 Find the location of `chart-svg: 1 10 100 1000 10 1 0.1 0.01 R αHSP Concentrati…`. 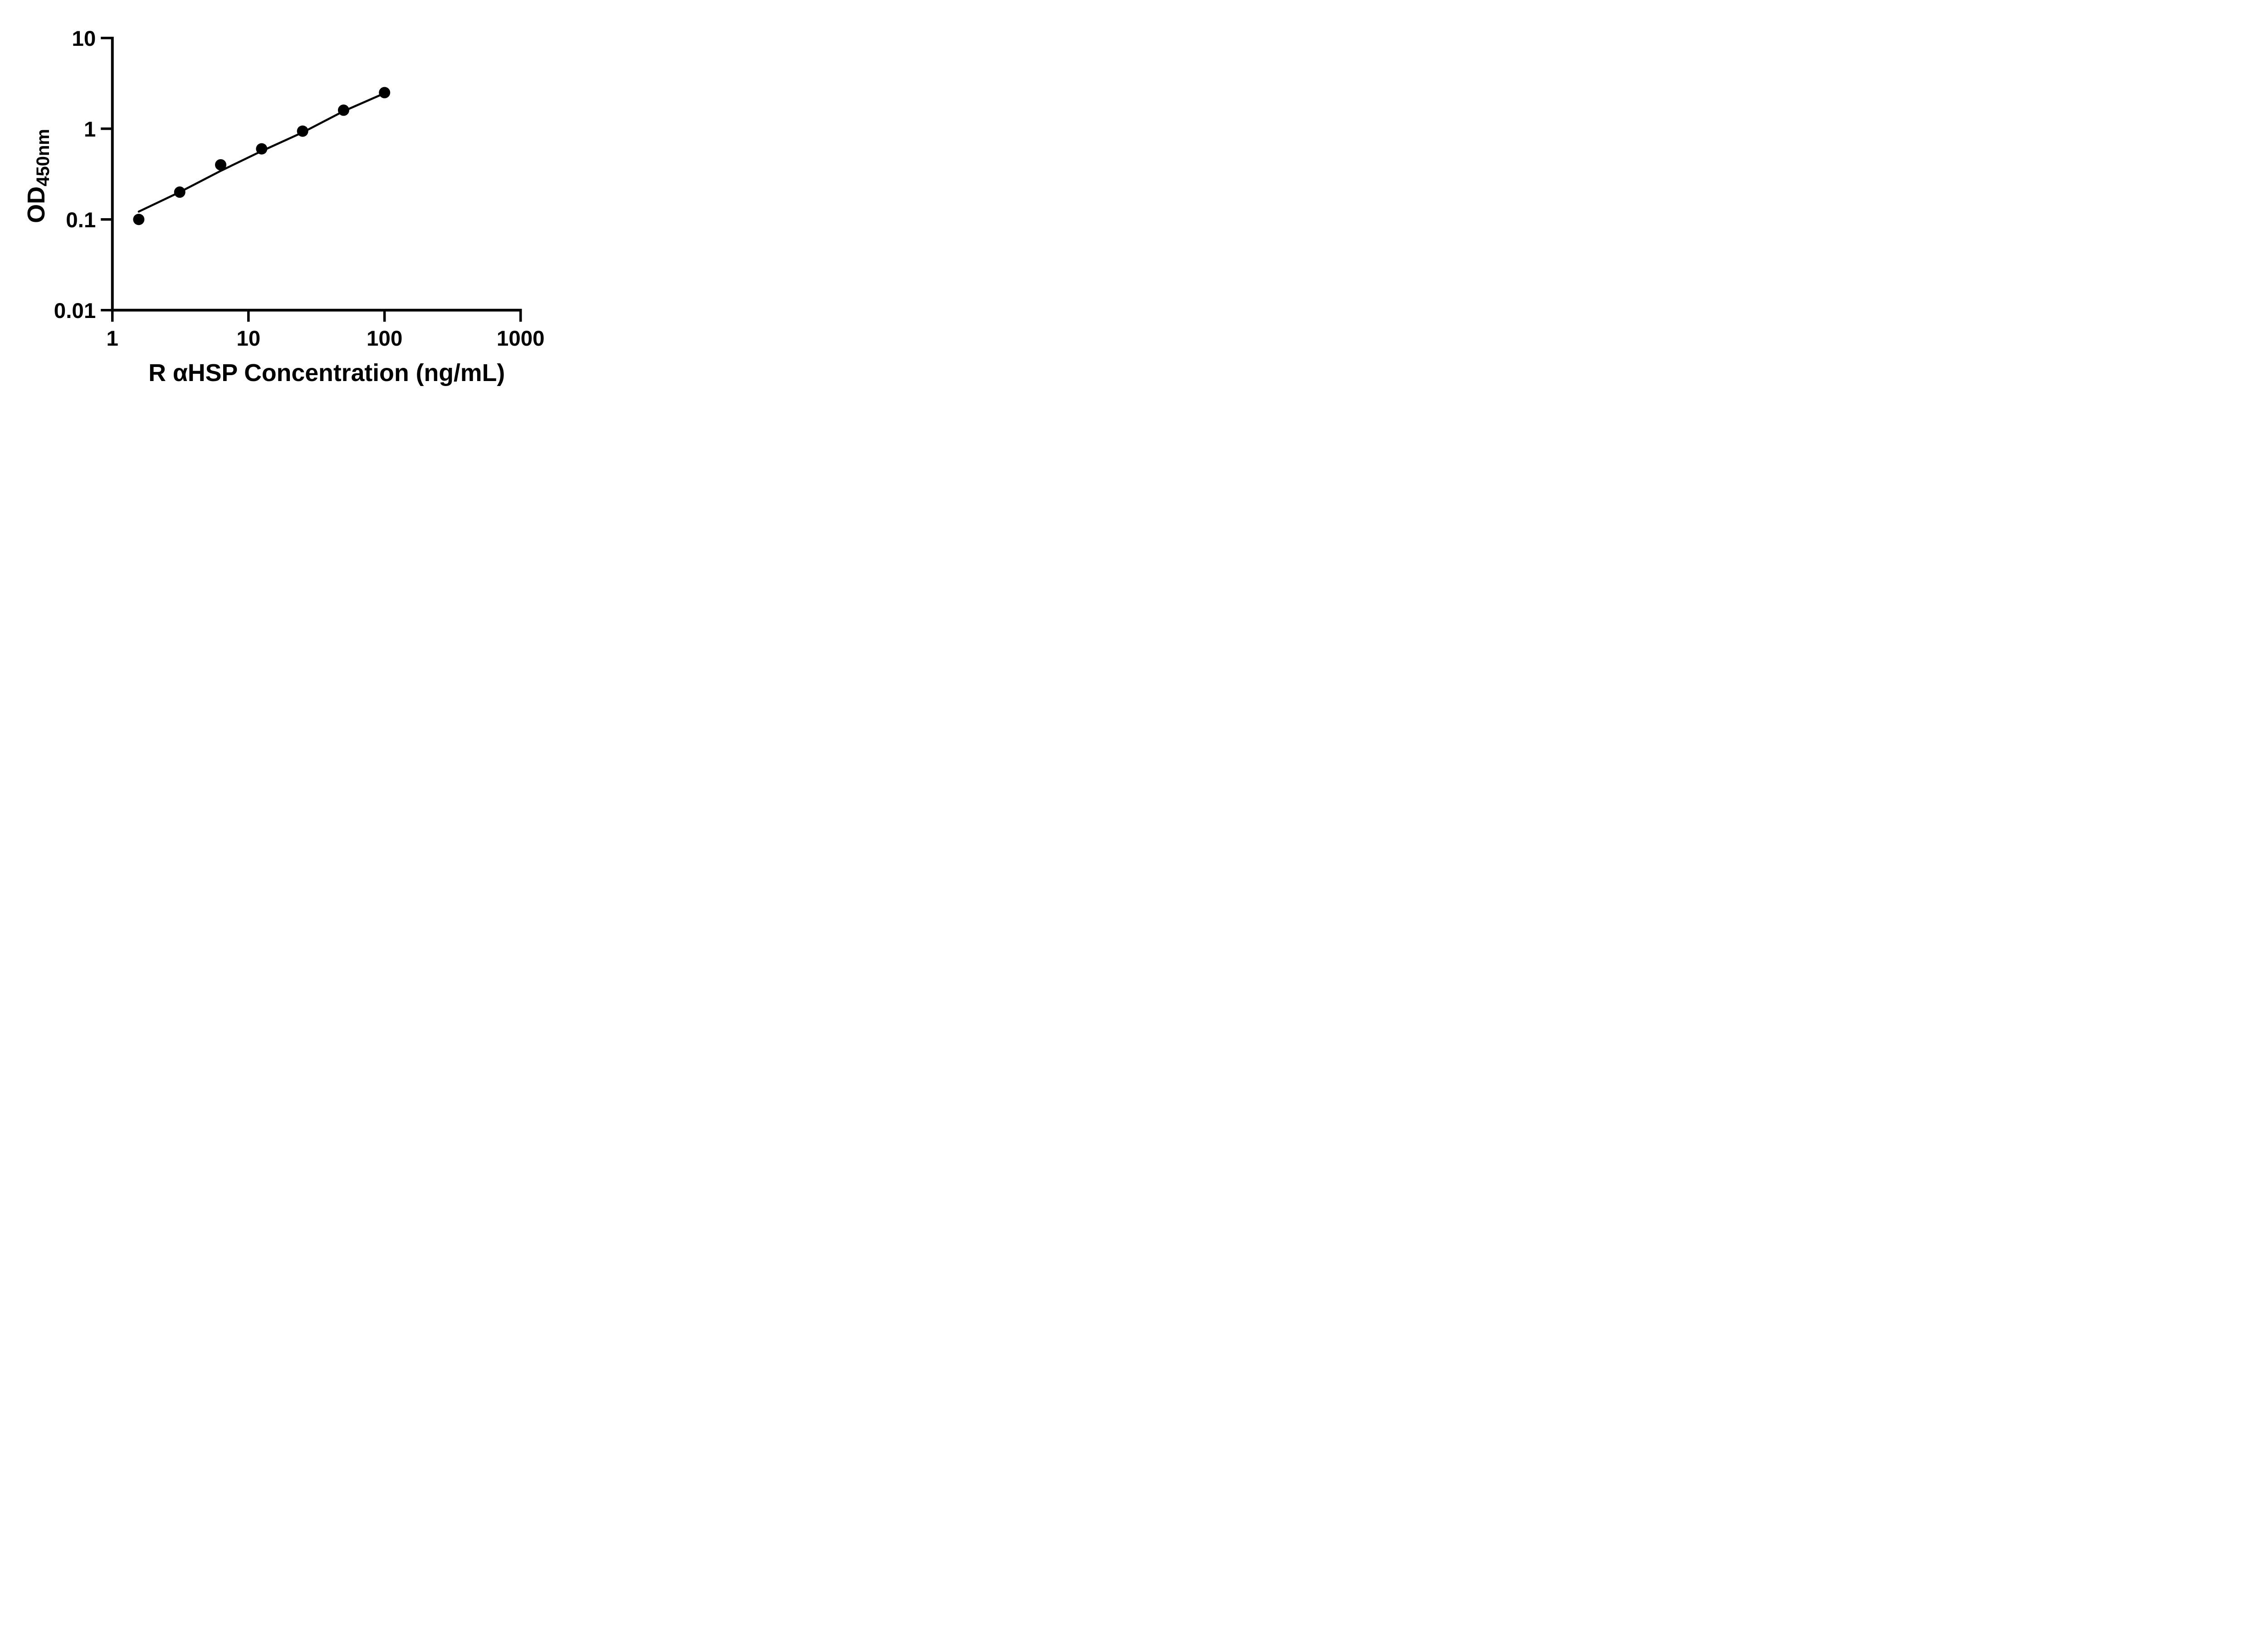

chart-svg: 1 10 100 1000 10 1 0.1 0.01 R αHSP Concentrati… is located at coordinates (284, 206).